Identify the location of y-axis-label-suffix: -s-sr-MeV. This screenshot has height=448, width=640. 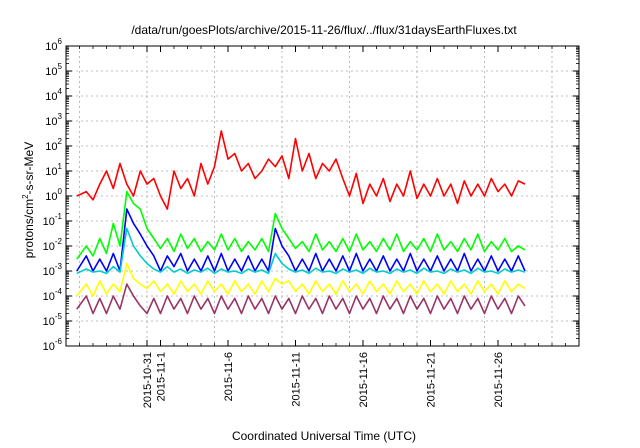
(29, 168).